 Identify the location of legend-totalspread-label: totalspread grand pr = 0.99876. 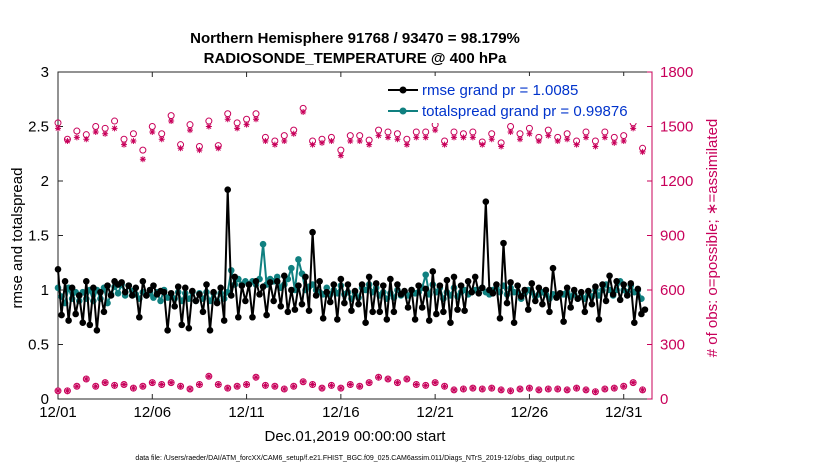
(525, 111).